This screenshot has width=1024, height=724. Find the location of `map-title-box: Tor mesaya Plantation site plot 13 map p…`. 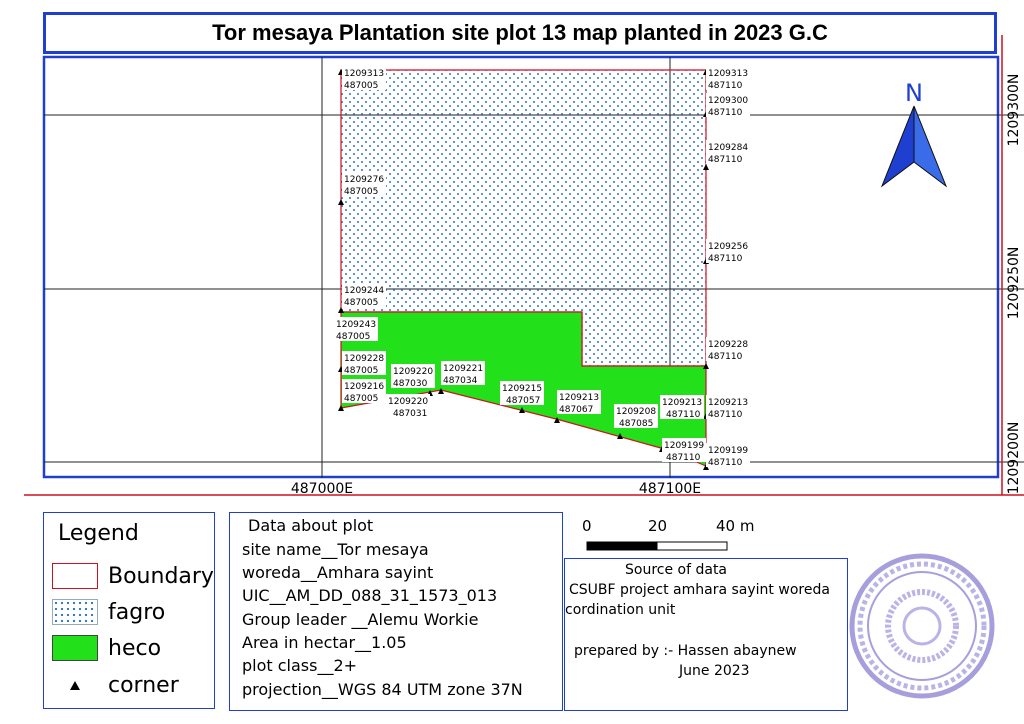

map-title-box: Tor mesaya Plantation site plot 13 map p… is located at coordinates (520, 33).